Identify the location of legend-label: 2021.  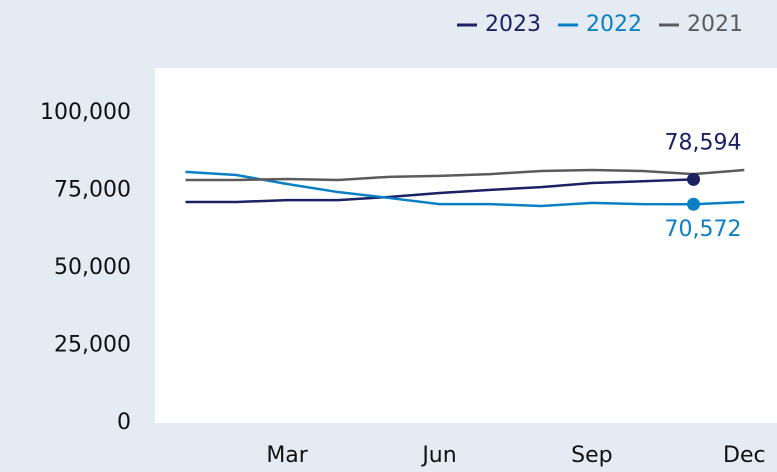
(715, 24).